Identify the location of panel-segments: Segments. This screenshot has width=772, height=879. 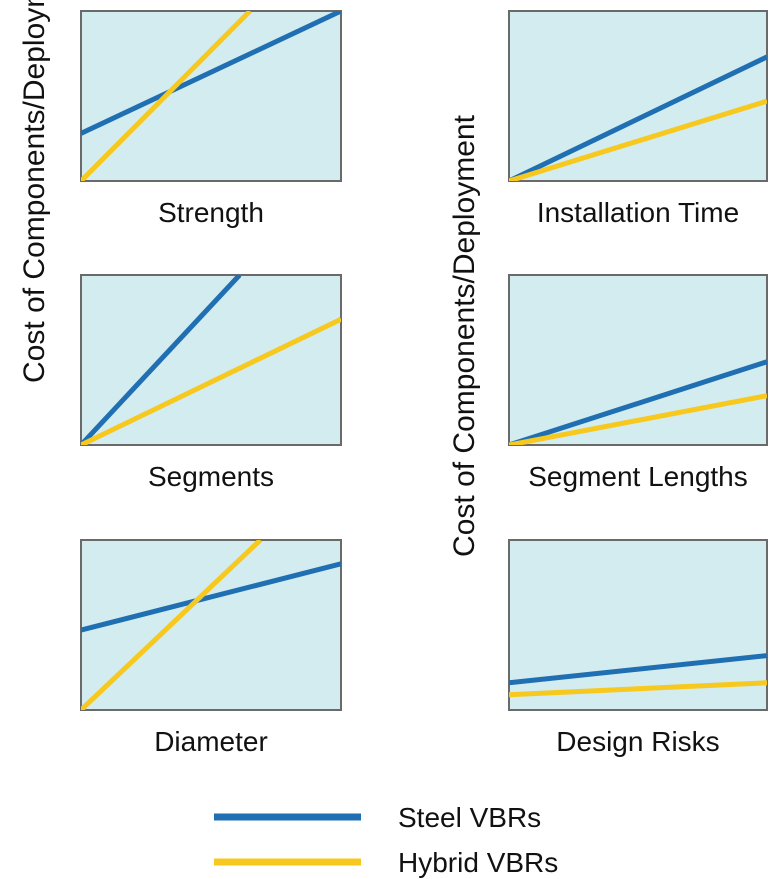
(211, 383).